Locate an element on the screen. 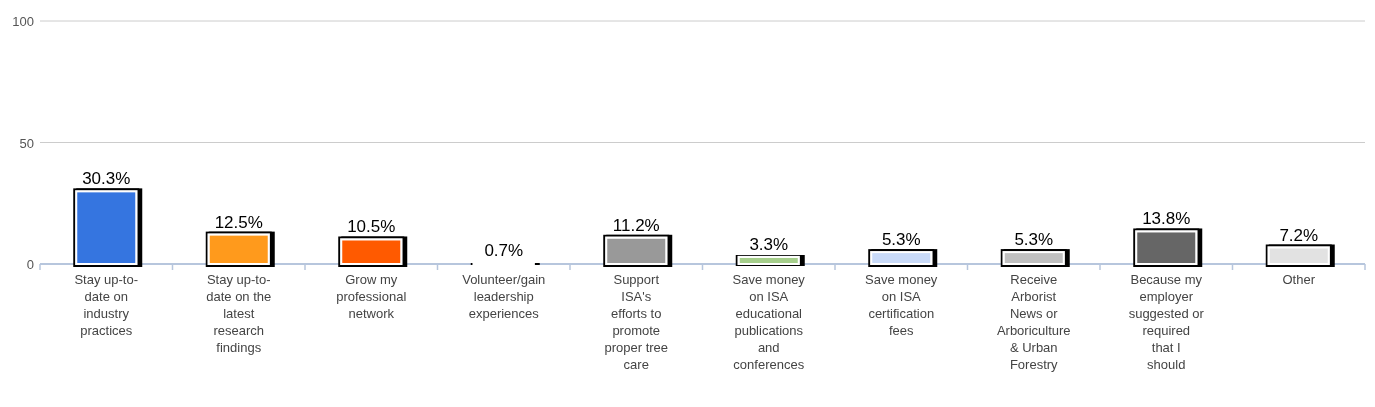 Image resolution: width=1375 pixels, height=407 pixels. x-tick-label: Because my employer suggested or required that I should is located at coordinates (1166, 322).